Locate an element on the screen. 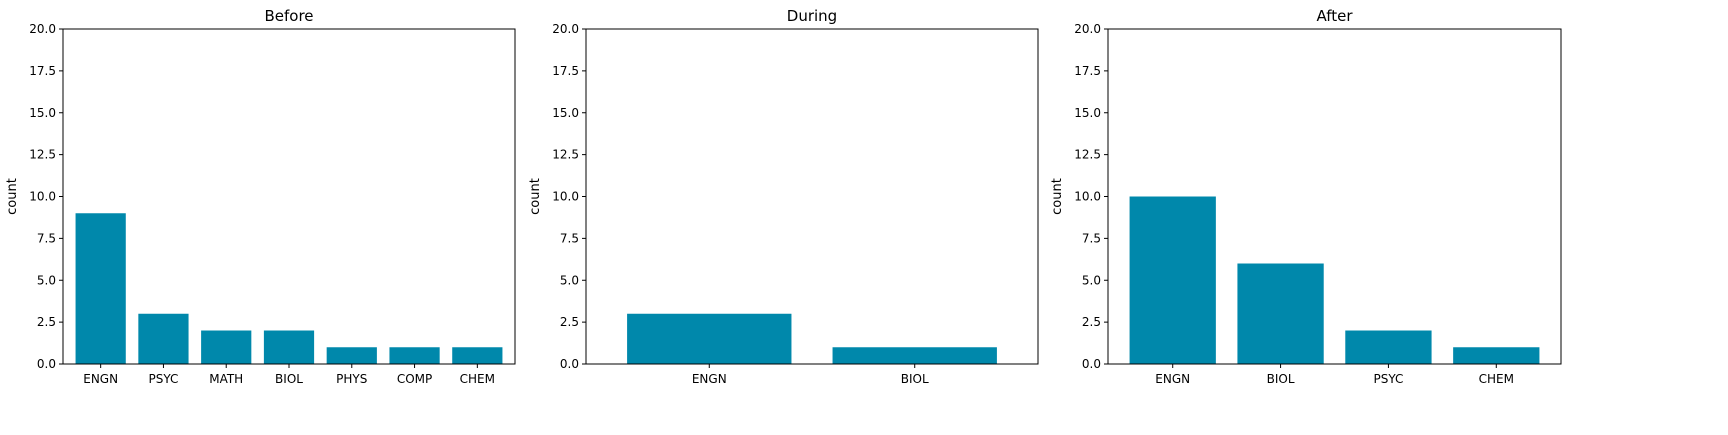 This screenshot has width=1728, height=435. bar-comp is located at coordinates (414, 355).